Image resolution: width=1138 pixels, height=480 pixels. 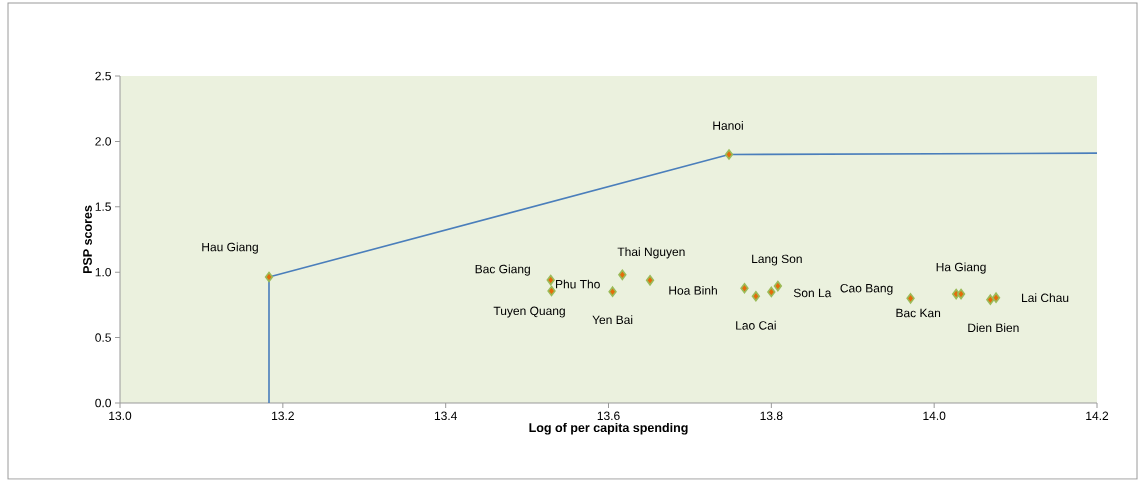 What do you see at coordinates (934, 416) in the screenshot?
I see `x-tick-label: 14.0` at bounding box center [934, 416].